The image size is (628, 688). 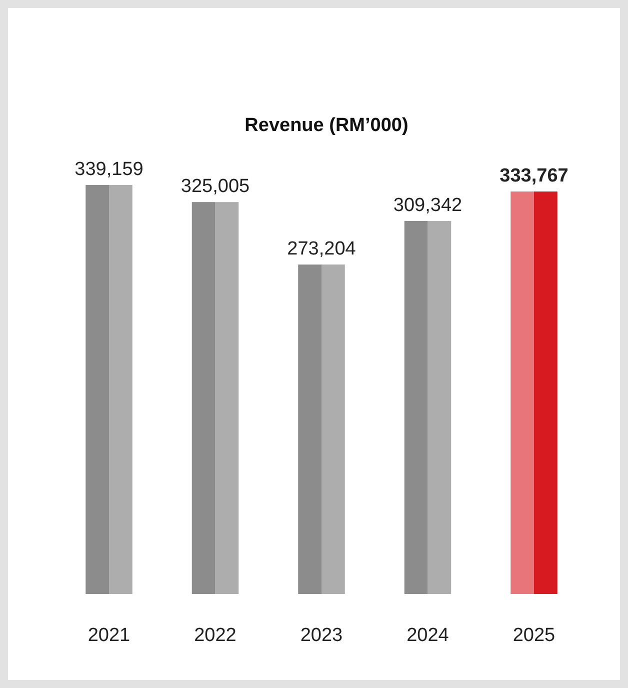 I want to click on data-label: 325,005, so click(x=215, y=187).